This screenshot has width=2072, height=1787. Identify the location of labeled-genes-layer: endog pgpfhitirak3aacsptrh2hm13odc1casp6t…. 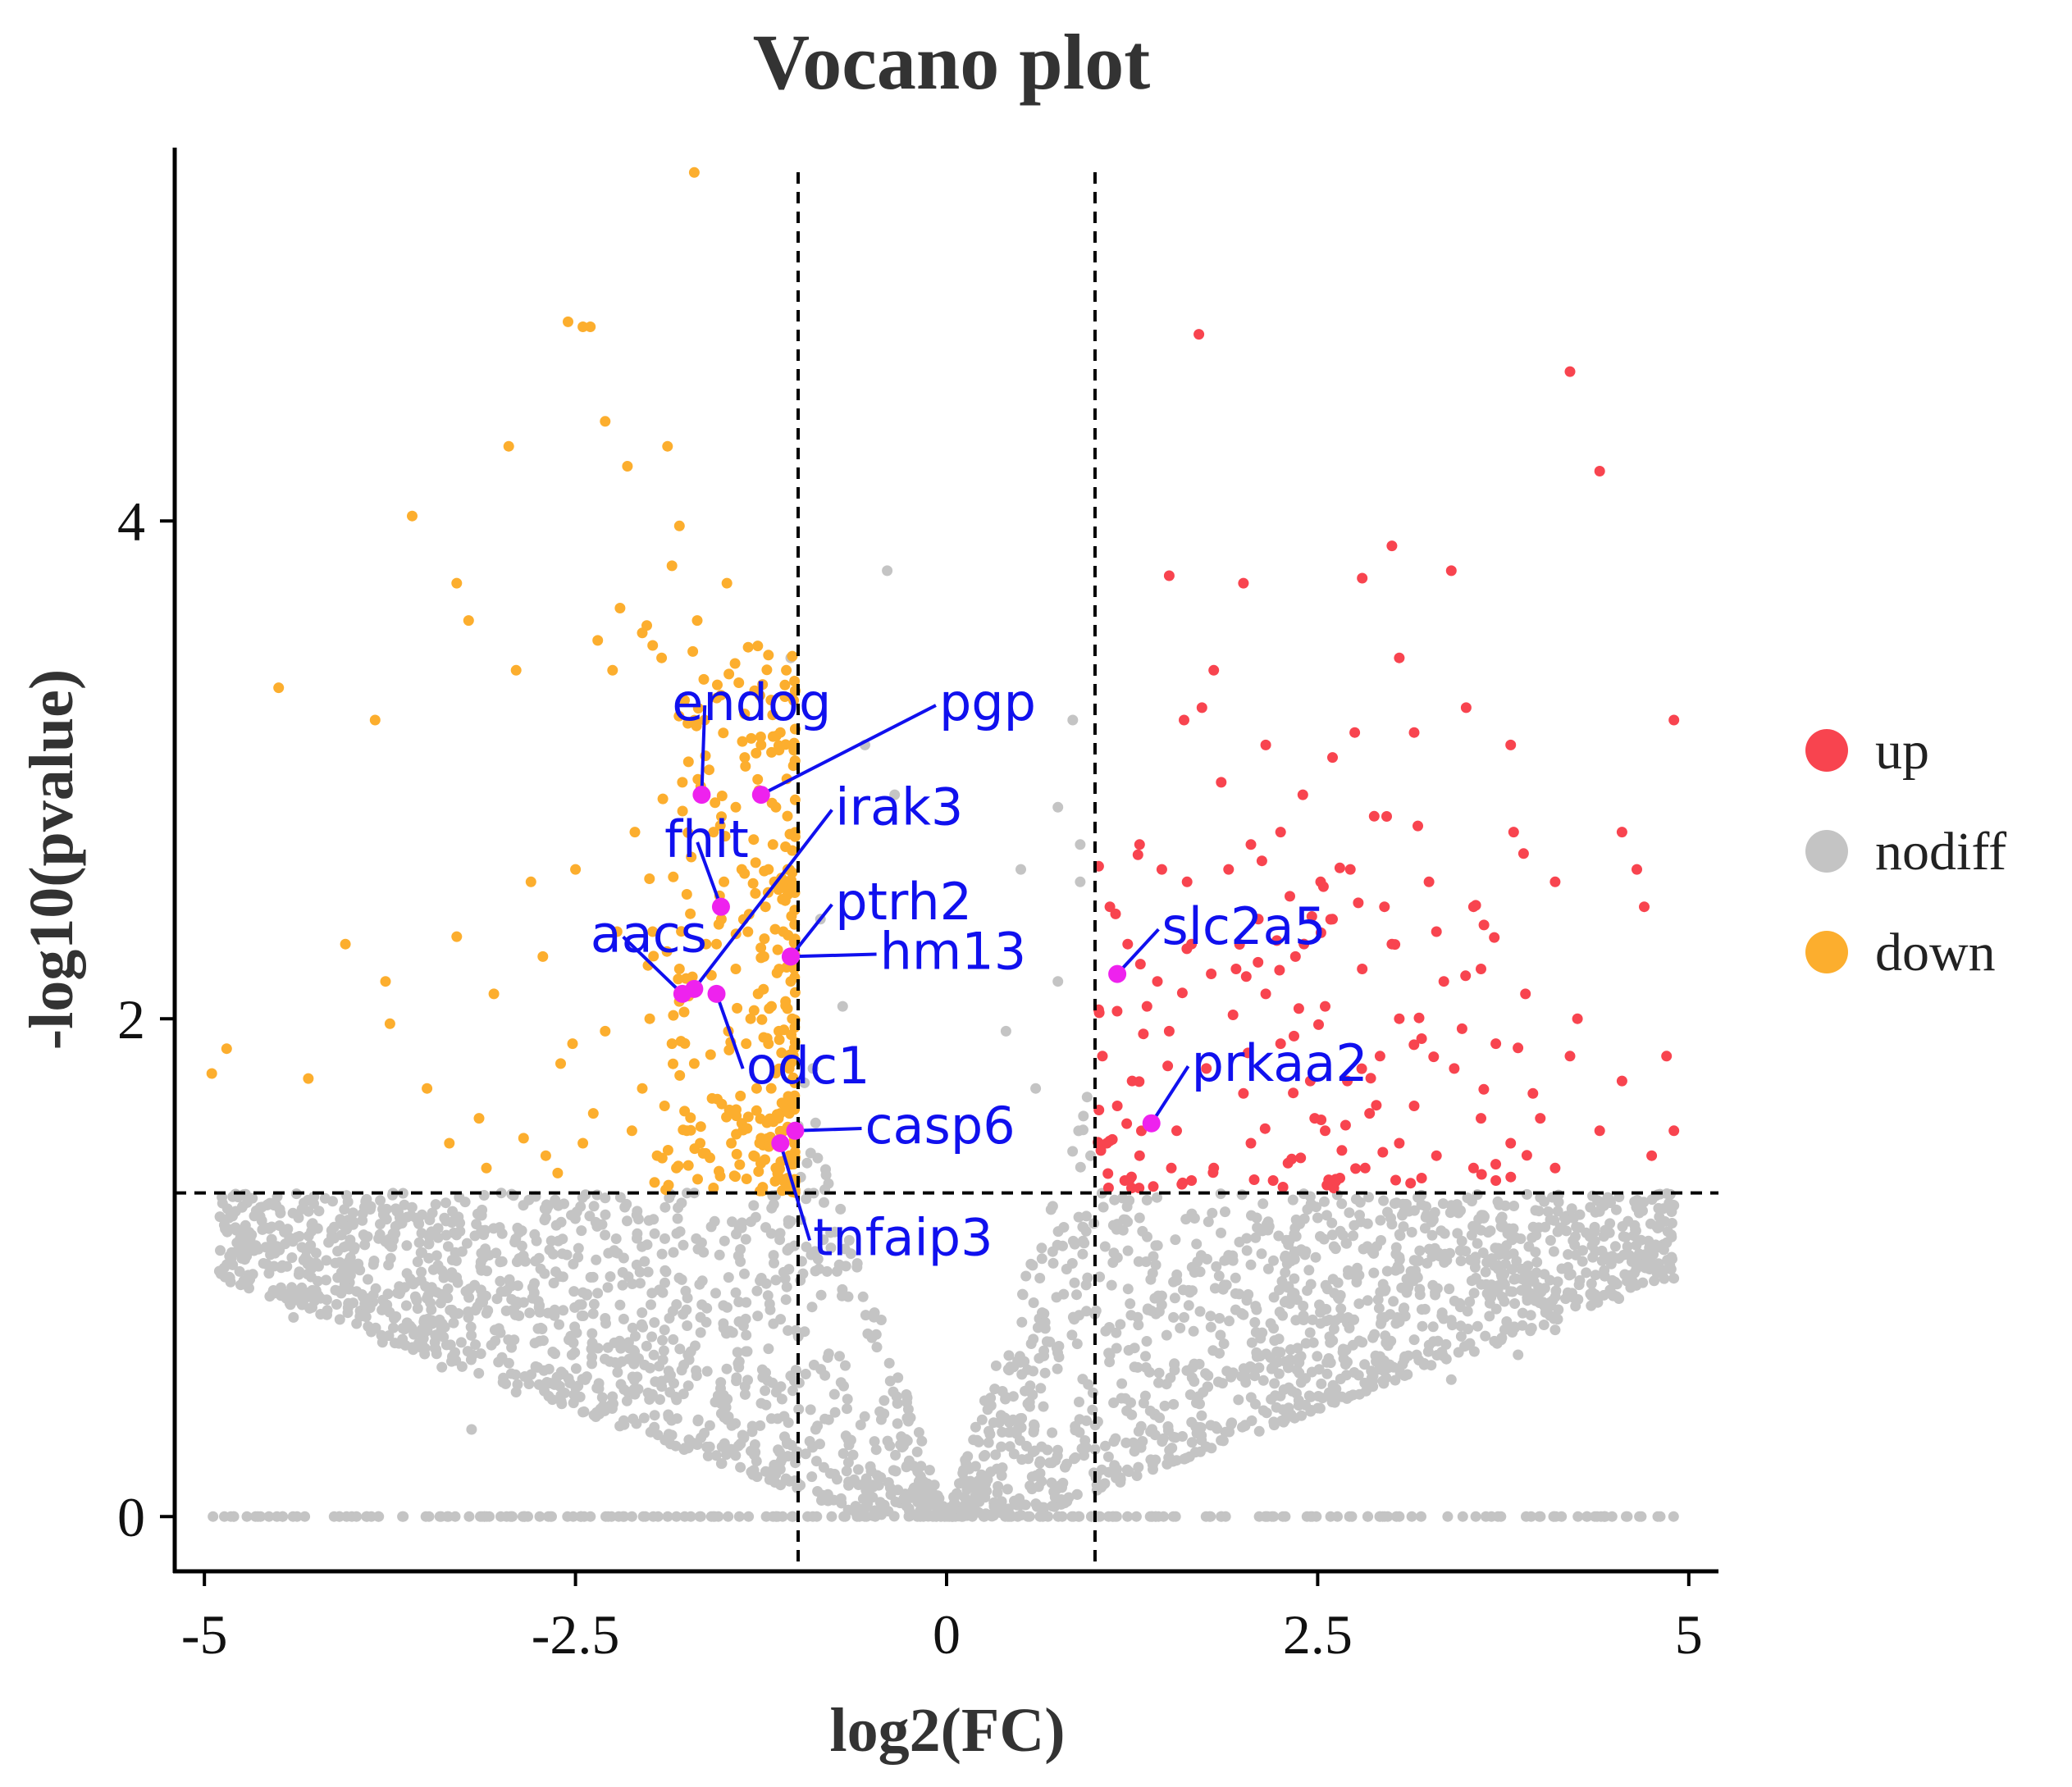
(979, 970).